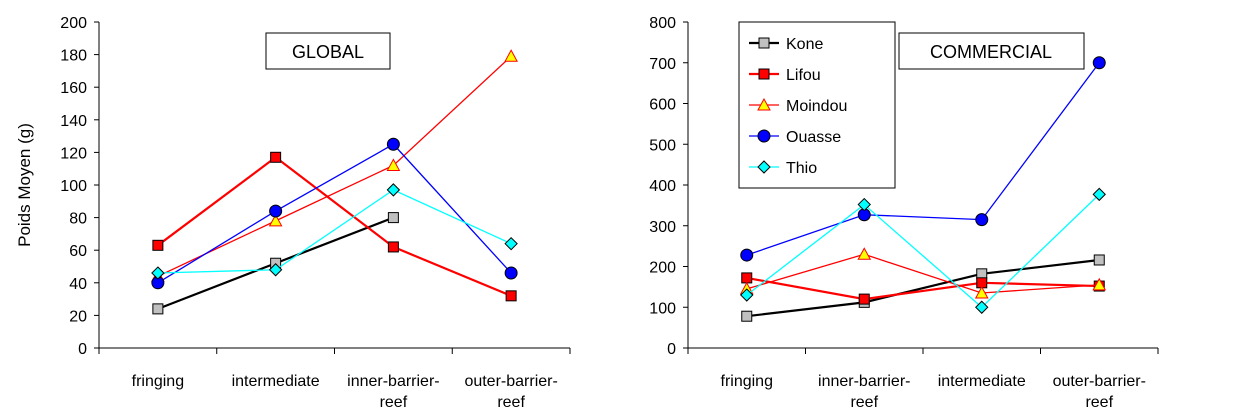 The height and width of the screenshot is (412, 1233). I want to click on legend-item-ouasse: Ouasse, so click(795, 137).